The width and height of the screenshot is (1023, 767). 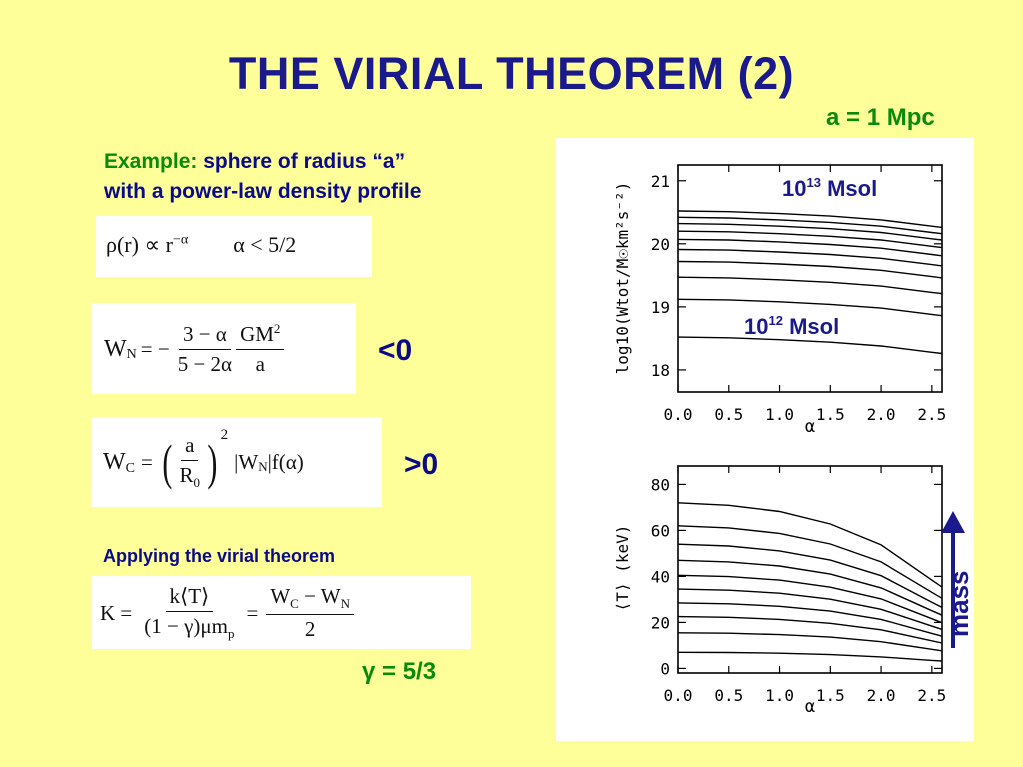 I want to click on energy-xtick-label-4: 2.0, so click(x=881, y=414).